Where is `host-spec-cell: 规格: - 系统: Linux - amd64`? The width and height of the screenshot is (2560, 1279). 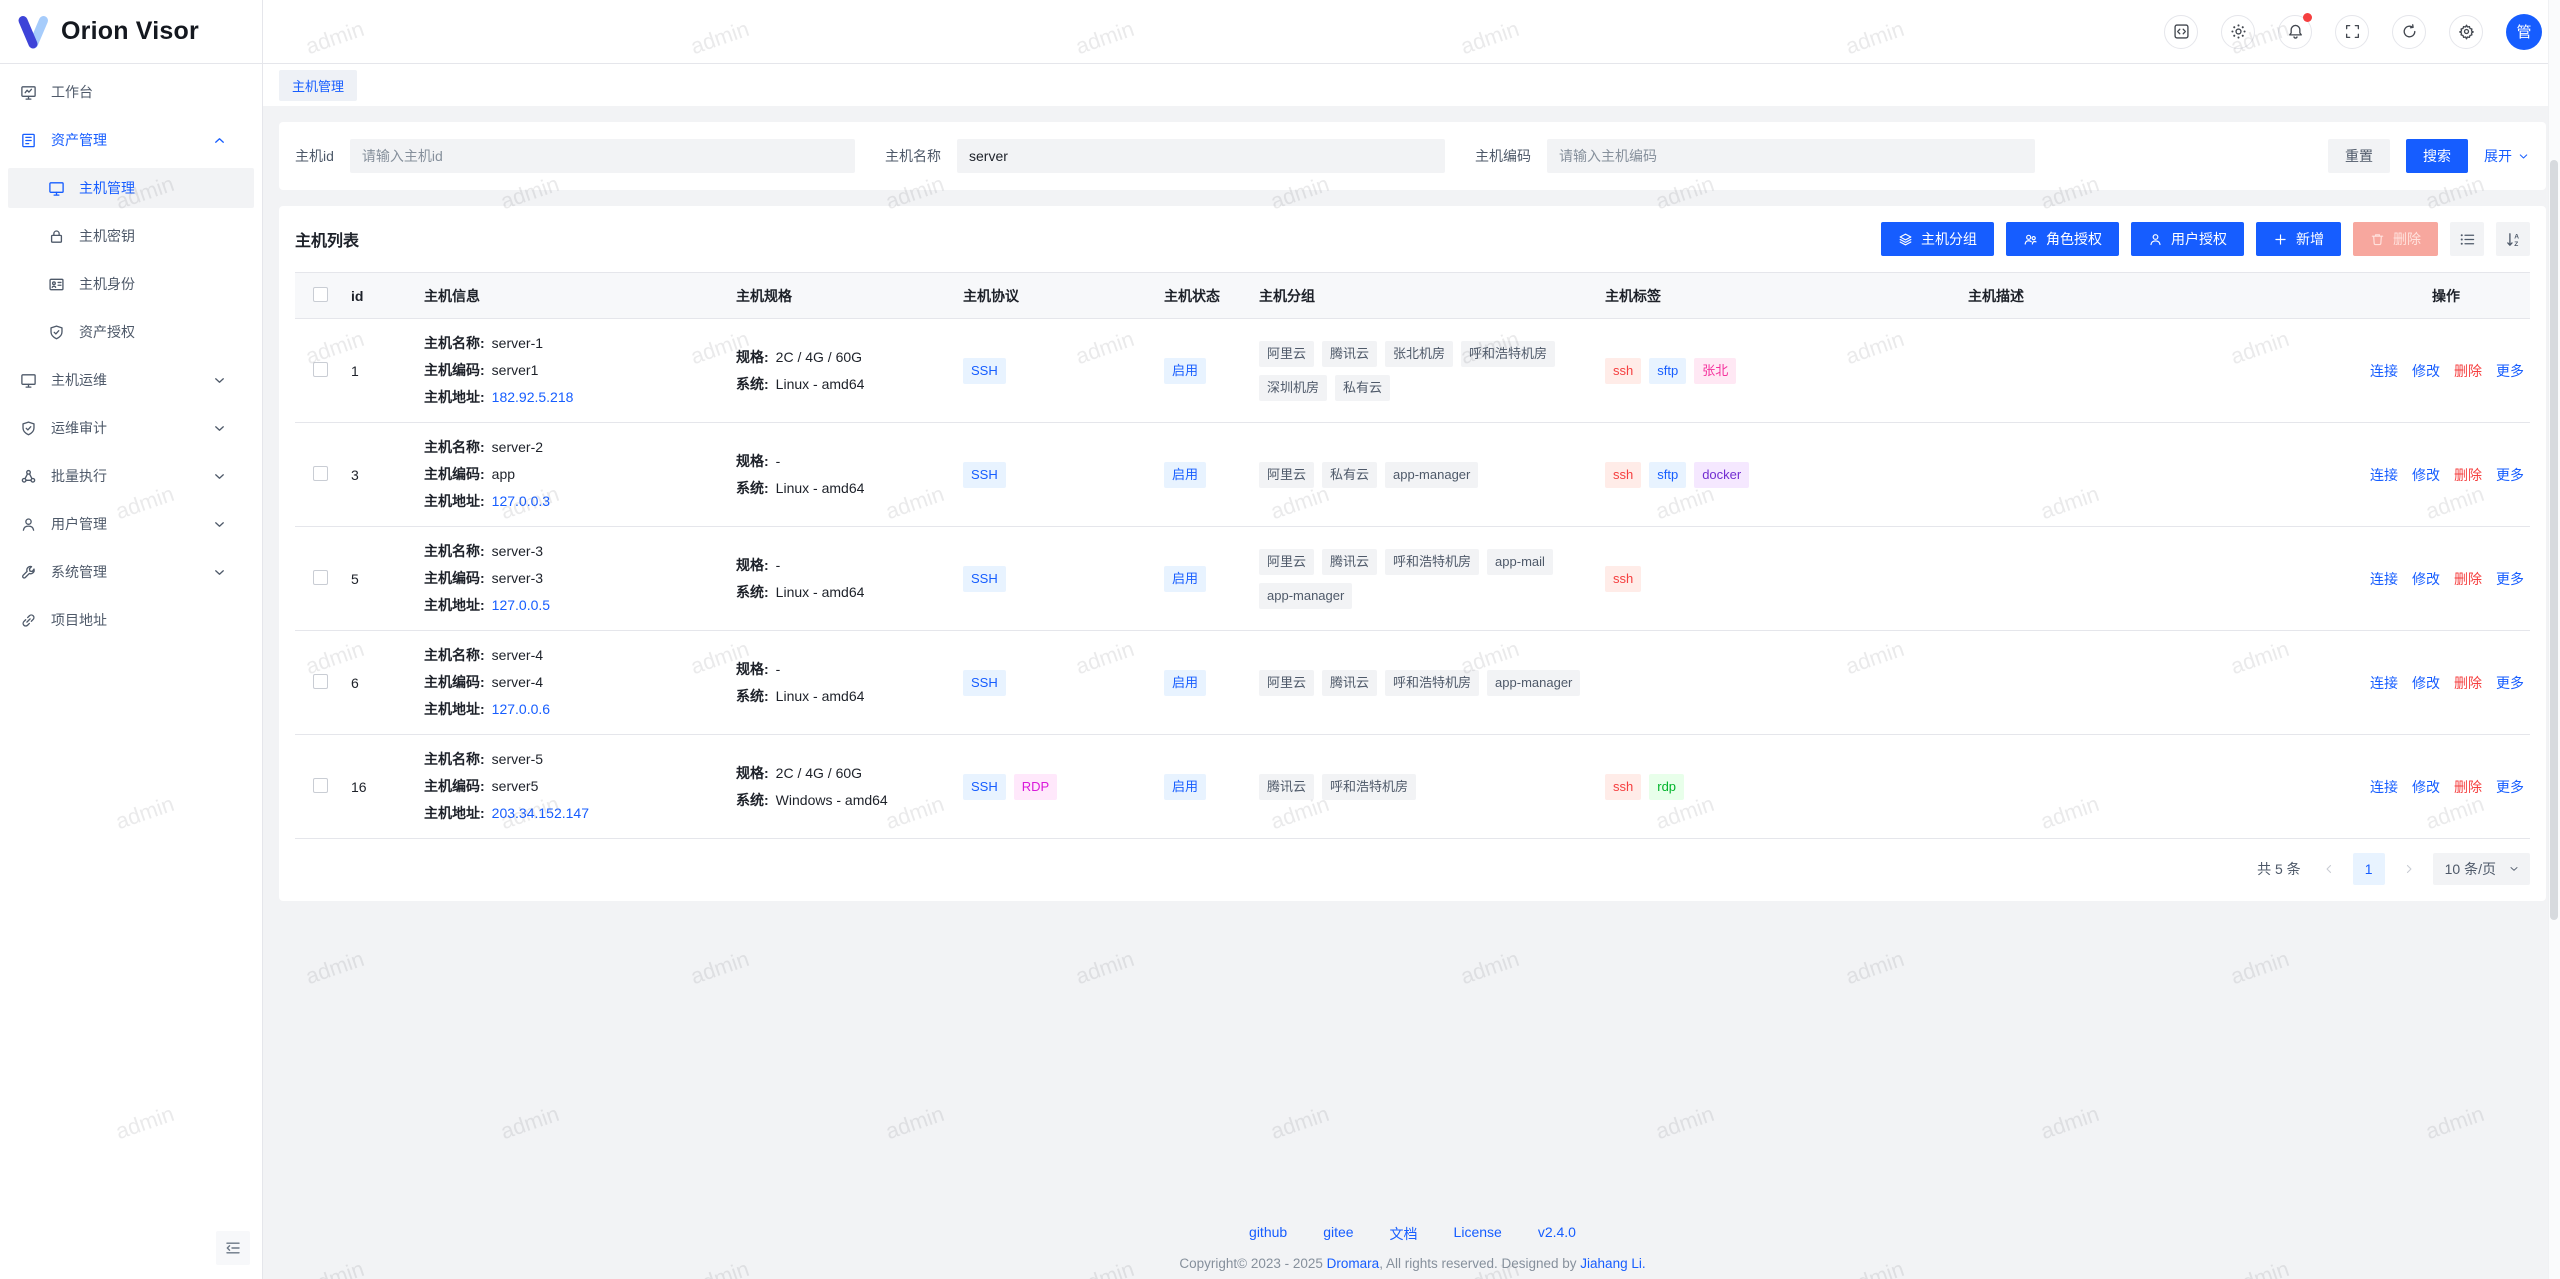
host-spec-cell: 规格: - 系统: Linux - amd64 is located at coordinates (800, 682).